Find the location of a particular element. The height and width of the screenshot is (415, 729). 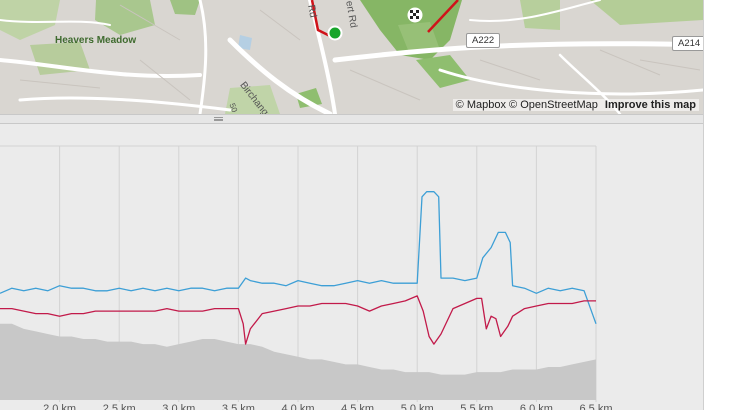

route-start-marker is located at coordinates (335, 33).